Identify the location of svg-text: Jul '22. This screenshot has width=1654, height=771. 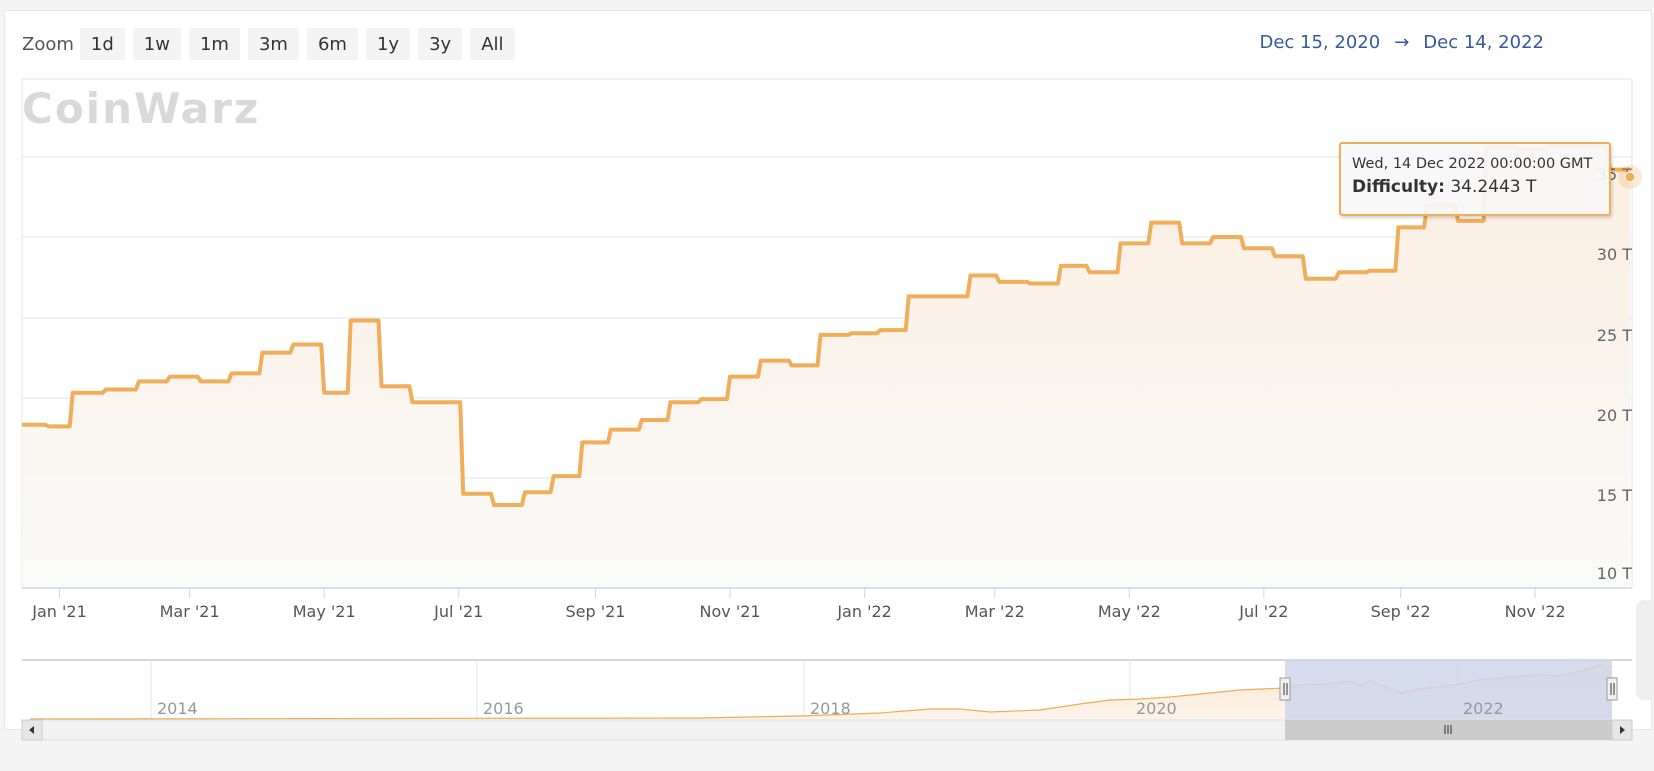
(1263, 611).